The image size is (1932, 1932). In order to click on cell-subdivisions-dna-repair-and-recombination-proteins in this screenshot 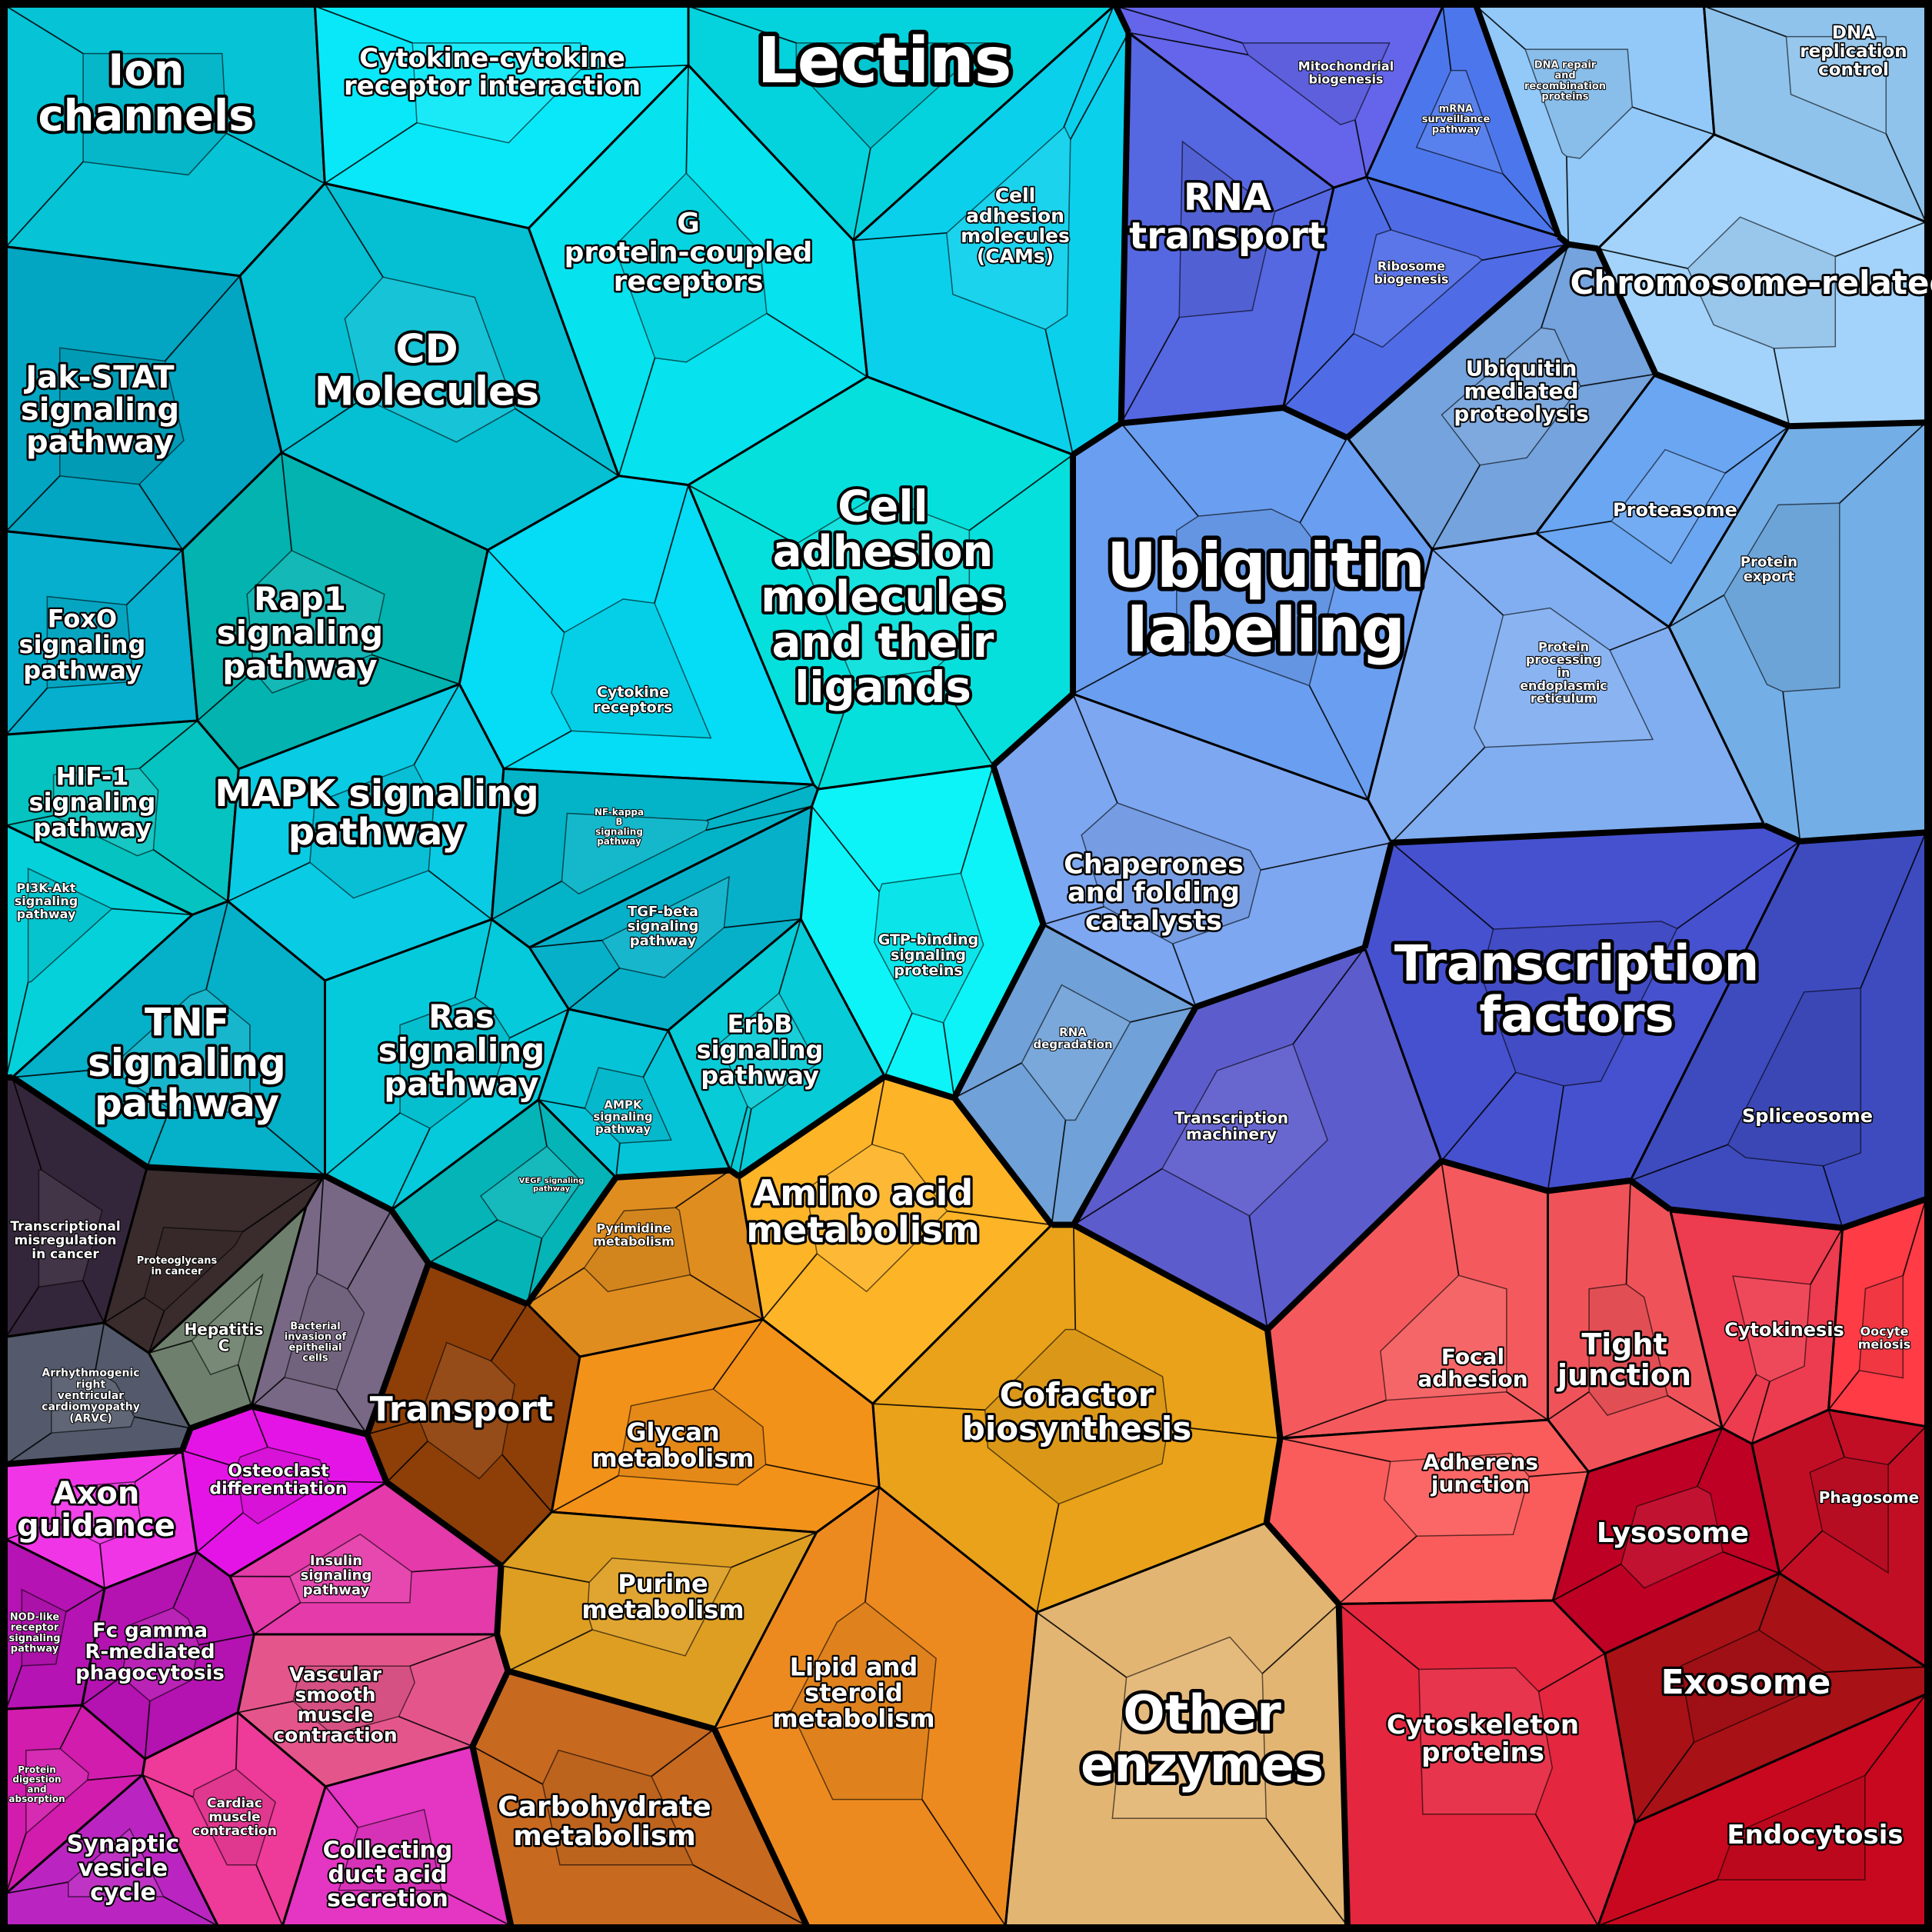, I will do `click(1595, 125)`.